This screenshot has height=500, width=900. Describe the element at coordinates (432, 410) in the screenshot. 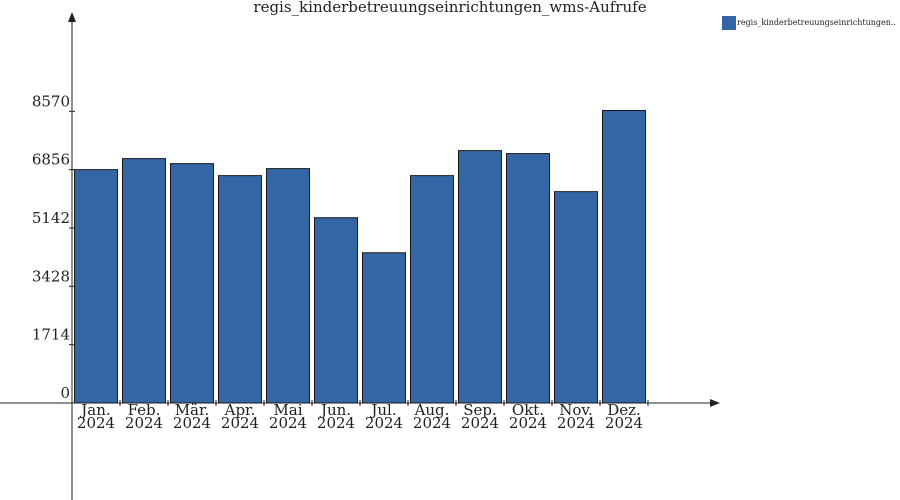

I see `x-tick-label: Aug.` at that location.